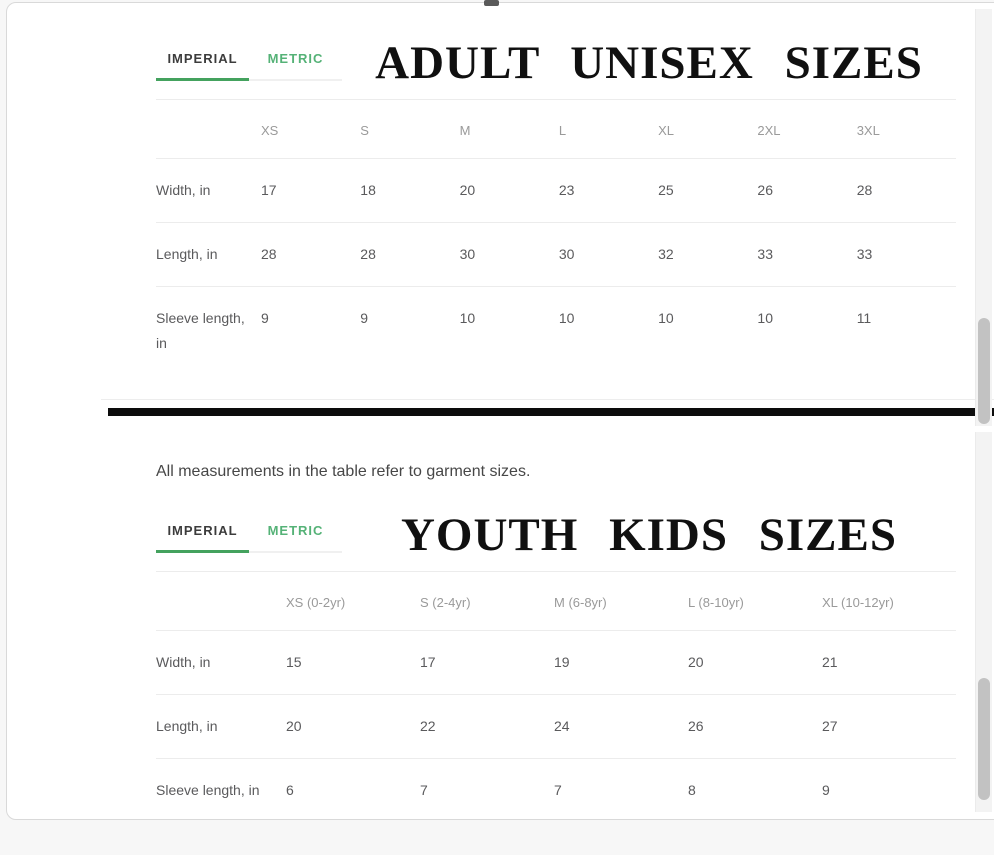  I want to click on table-row: Length, in 28 28 30 30 32 33 33, so click(556, 254).